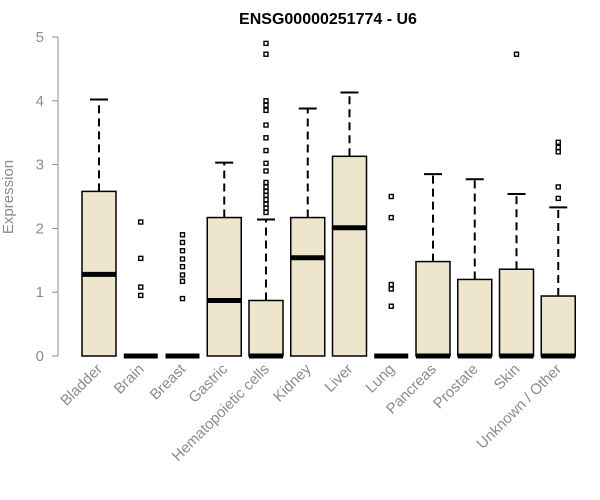 This screenshot has width=600, height=500. I want to click on x-tick-label-10: Skin, so click(507, 377).